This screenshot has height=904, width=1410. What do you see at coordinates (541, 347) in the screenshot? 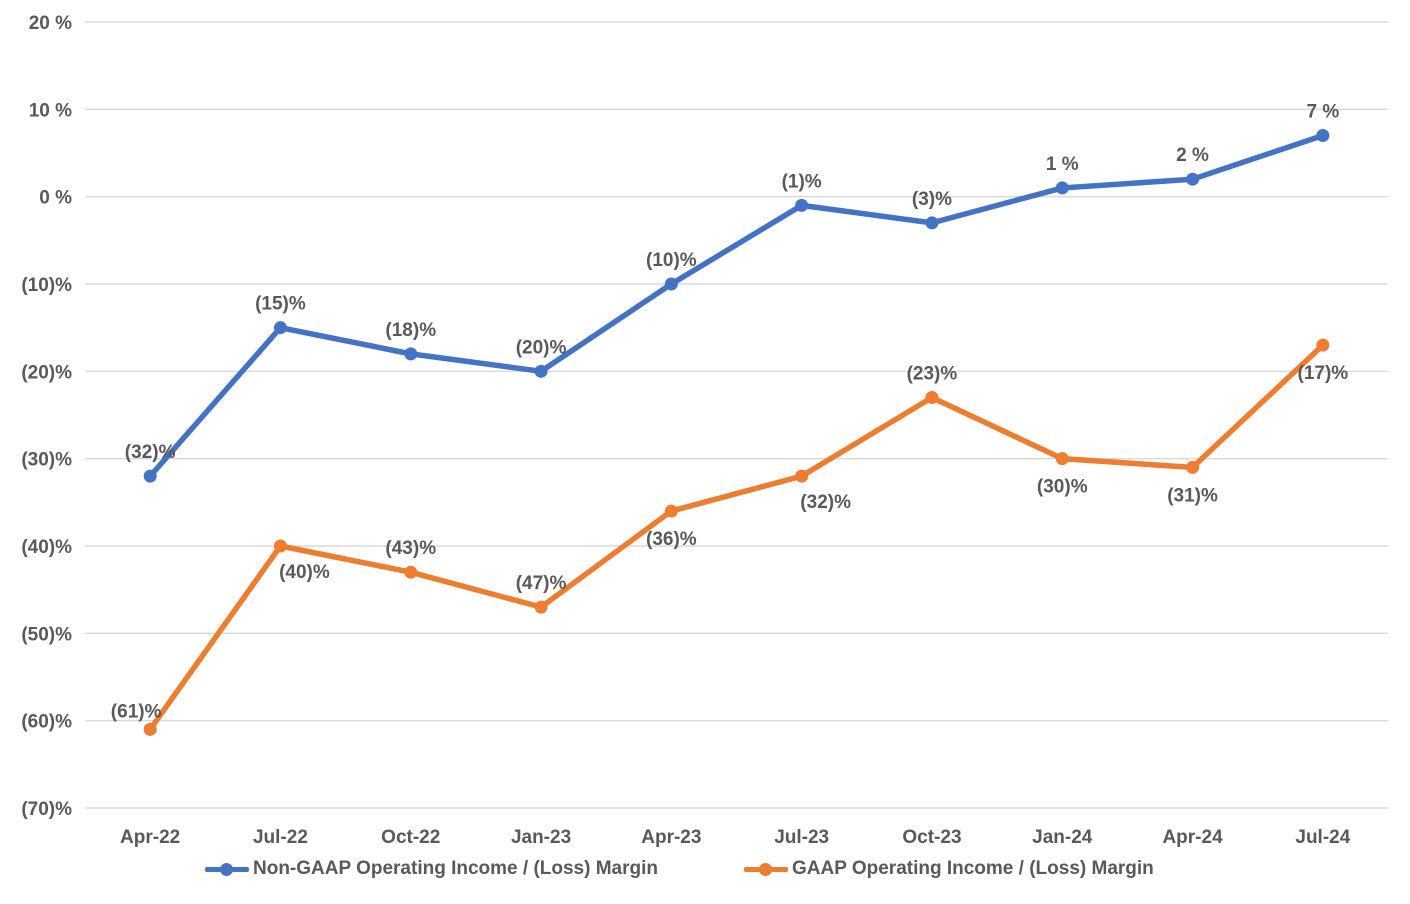
I see `data-point-label-non-gaap: (20)%` at bounding box center [541, 347].